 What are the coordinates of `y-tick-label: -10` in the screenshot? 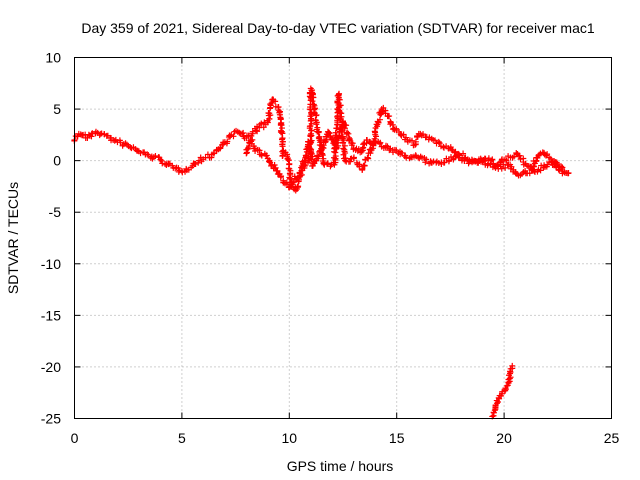 It's located at (51, 264).